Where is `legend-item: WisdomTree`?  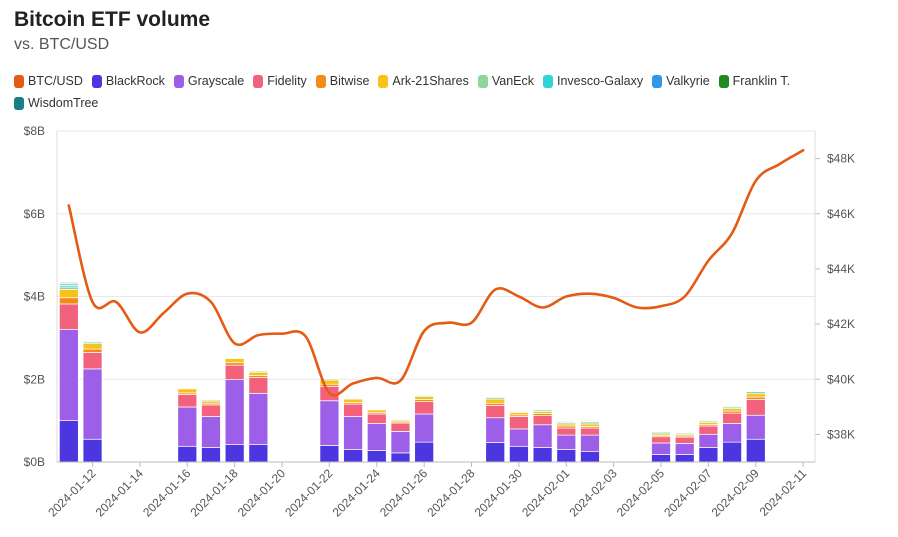
legend-item: WisdomTree is located at coordinates (56, 103).